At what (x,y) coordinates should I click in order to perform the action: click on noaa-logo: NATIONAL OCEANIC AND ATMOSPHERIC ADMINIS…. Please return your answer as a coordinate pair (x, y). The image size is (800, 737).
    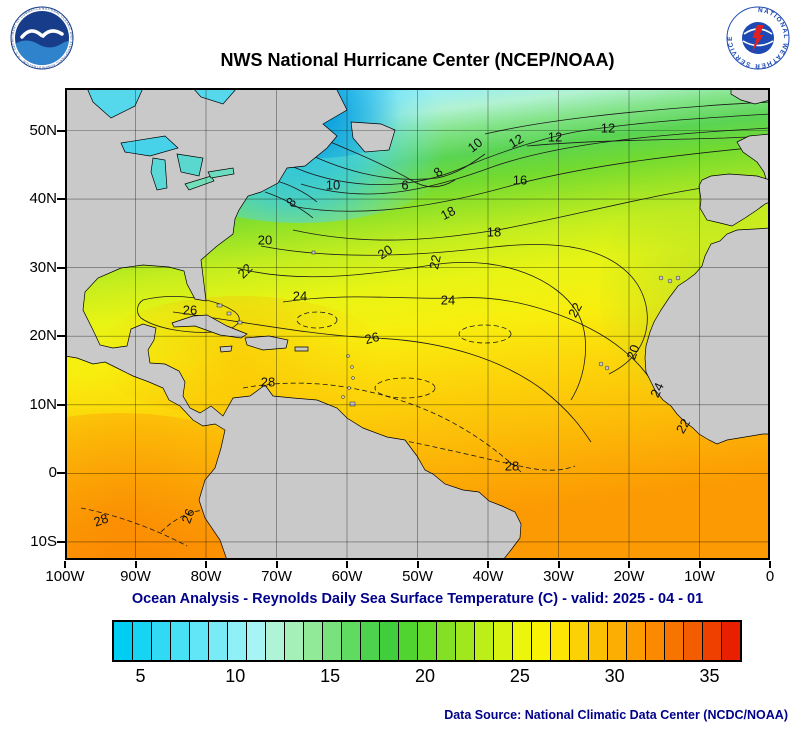
    Looking at the image, I should click on (42, 38).